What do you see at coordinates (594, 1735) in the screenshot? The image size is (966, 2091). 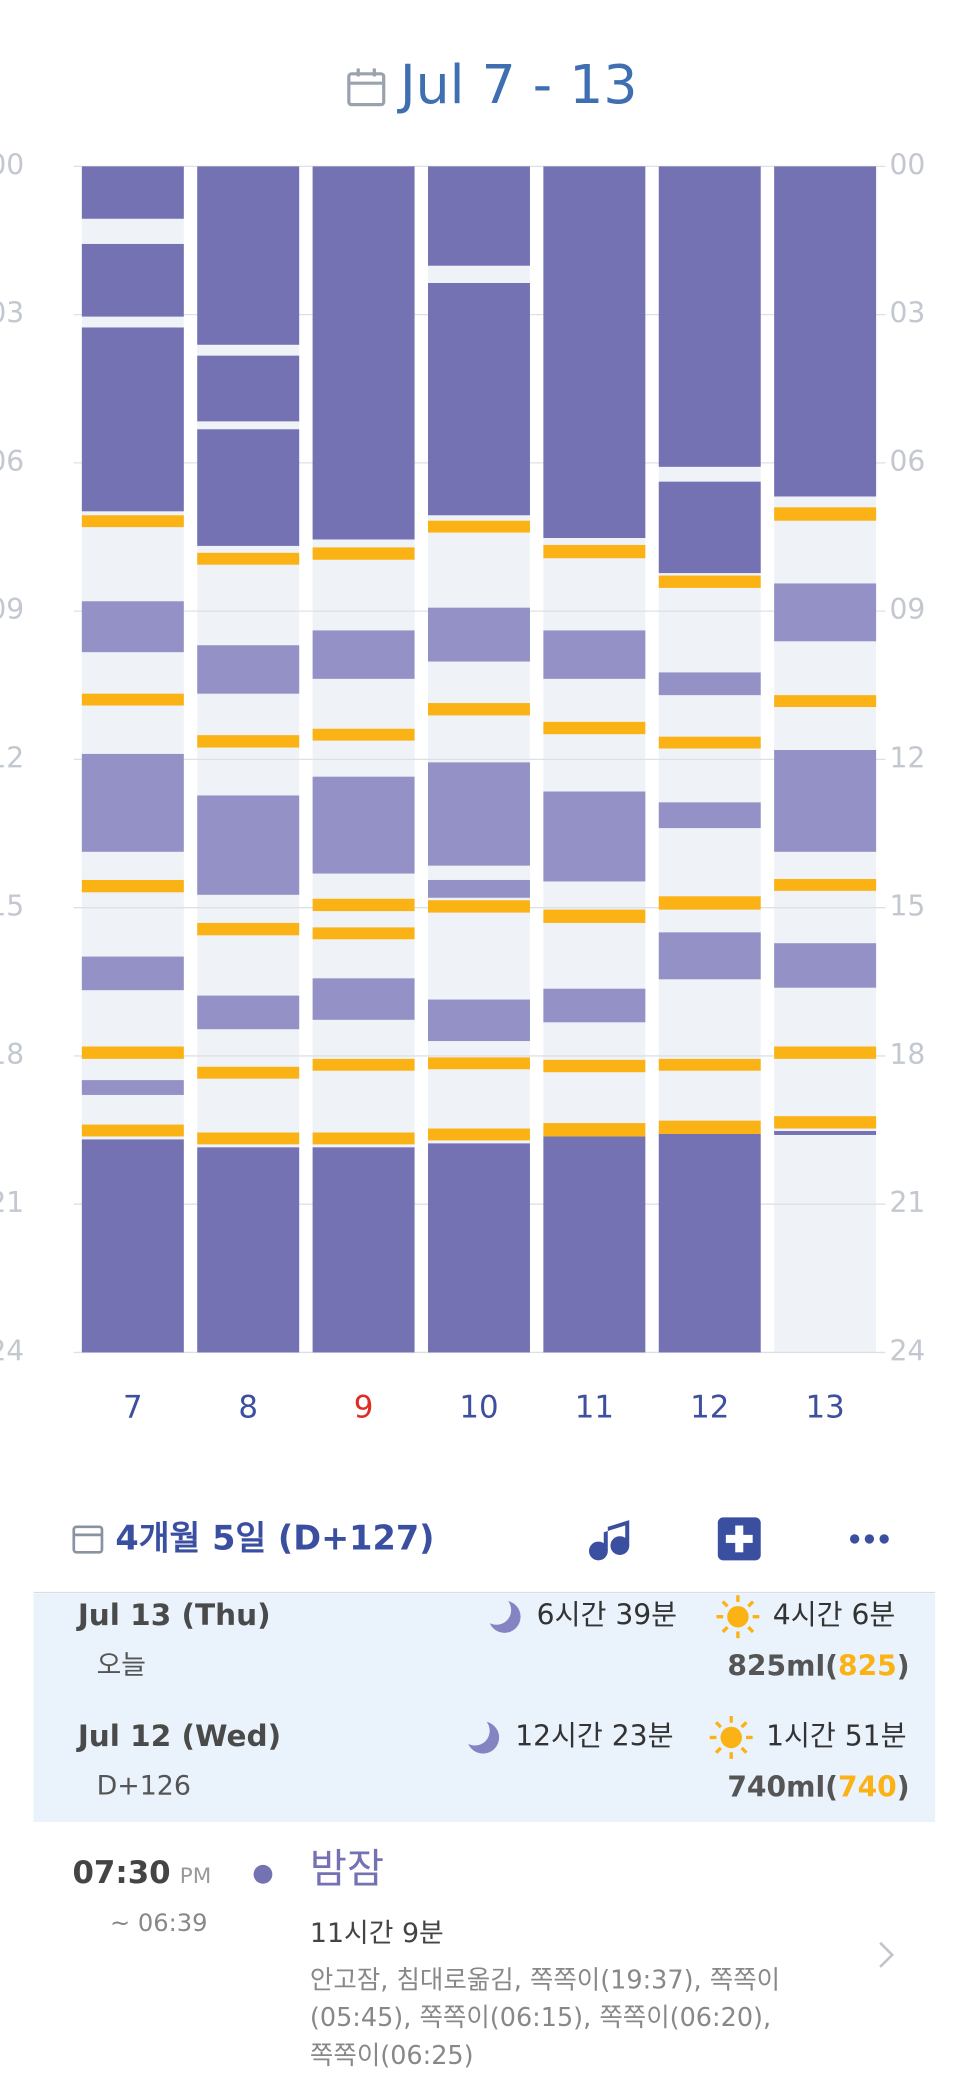 I see `night-sleep: 12시간 23분` at bounding box center [594, 1735].